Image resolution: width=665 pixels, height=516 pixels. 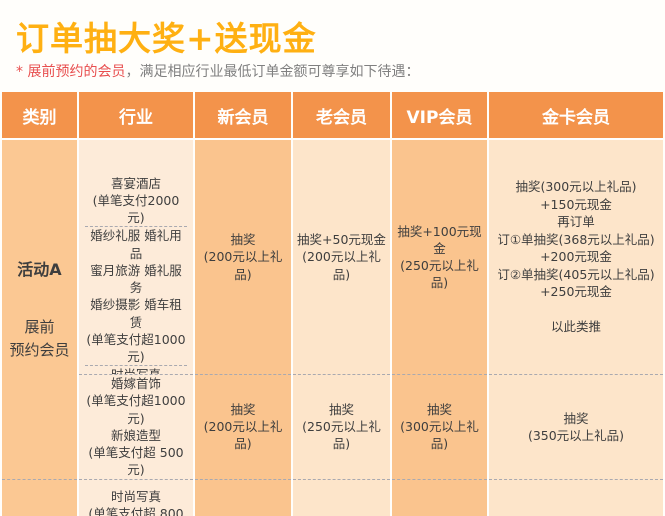 I want to click on activity-a-label: 活动A, so click(x=39, y=269).